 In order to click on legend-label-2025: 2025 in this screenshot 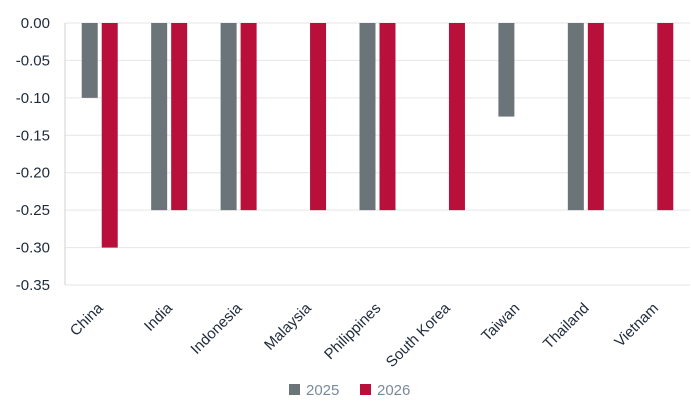, I will do `click(322, 390)`.